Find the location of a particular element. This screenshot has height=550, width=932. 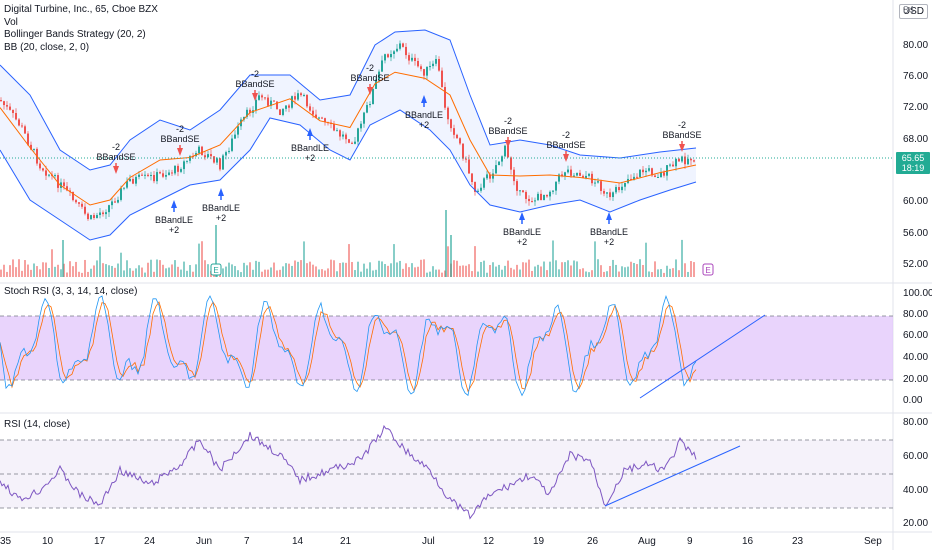

symbol-title: Digital Turbine, Inc., 65, Cboe BZX is located at coordinates (81, 9).